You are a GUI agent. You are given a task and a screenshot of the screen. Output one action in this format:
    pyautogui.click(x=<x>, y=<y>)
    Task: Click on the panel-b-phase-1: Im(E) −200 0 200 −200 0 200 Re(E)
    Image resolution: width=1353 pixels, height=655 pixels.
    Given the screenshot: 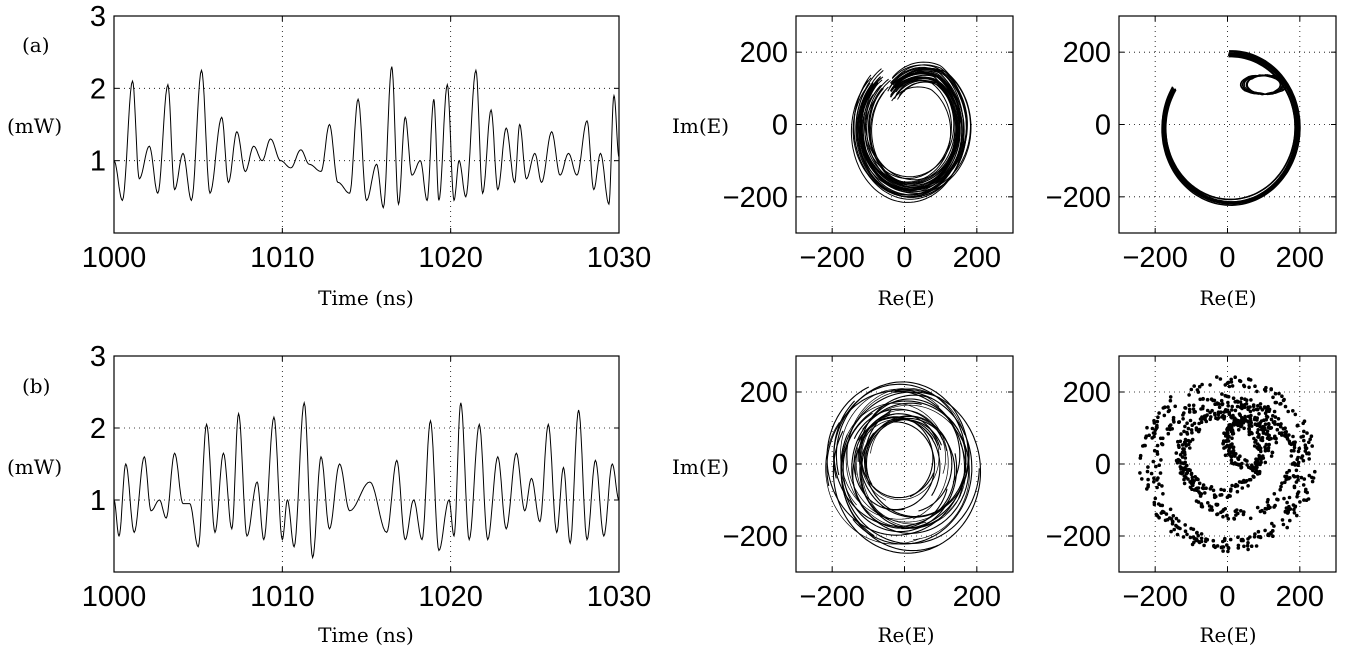 What is the action you would take?
    pyautogui.click(x=843, y=501)
    